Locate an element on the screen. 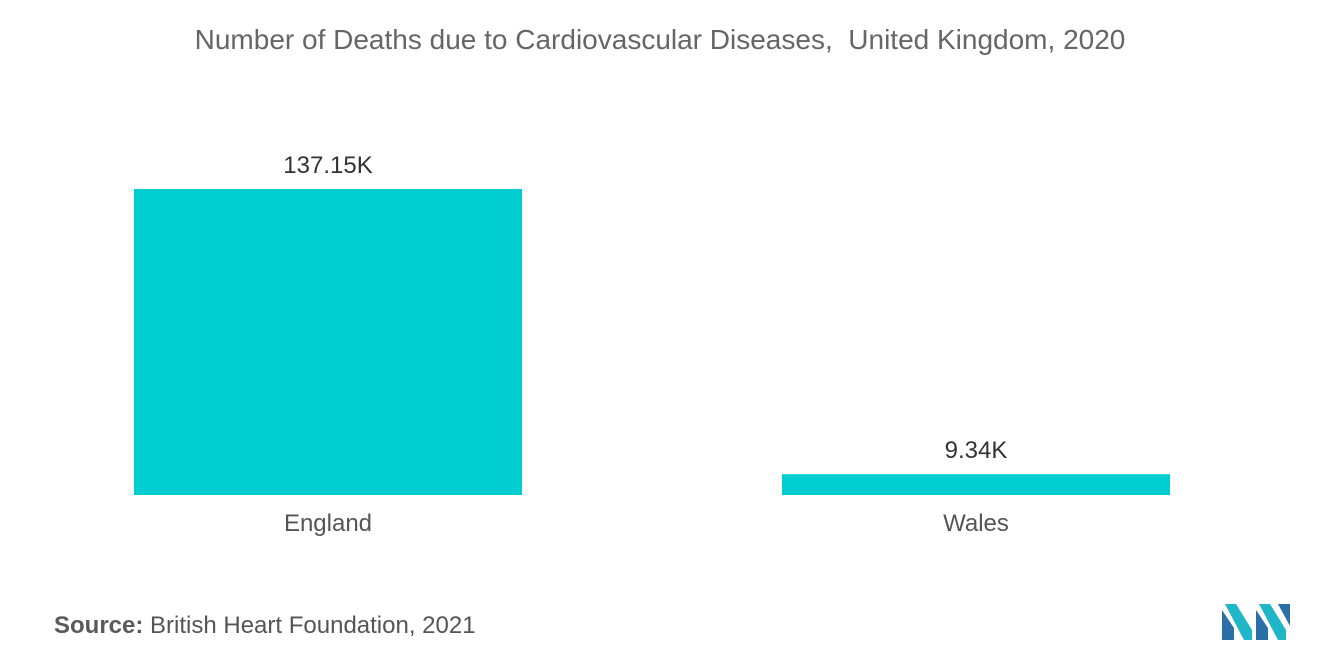 The height and width of the screenshot is (665, 1320). mordor-intelligence-logo-icon is located at coordinates (1256, 622).